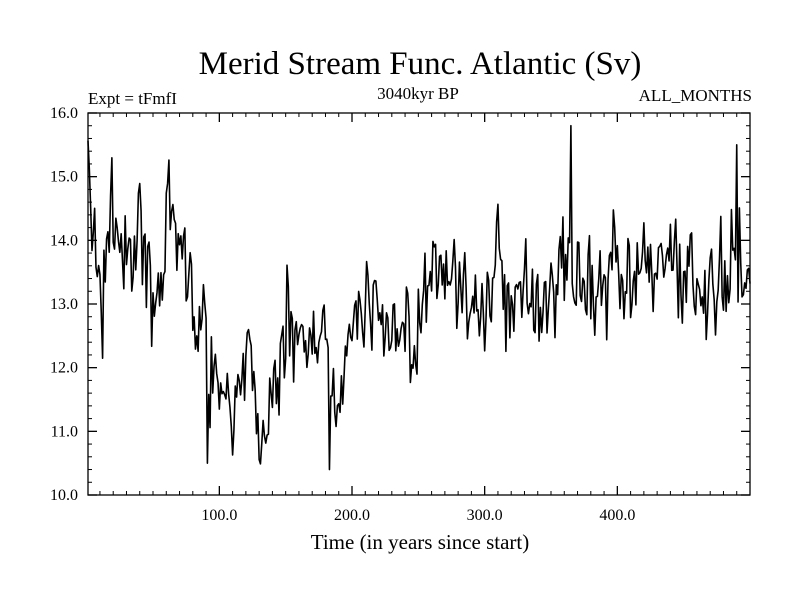 This screenshot has height=600, width=800. Describe the element at coordinates (64, 240) in the screenshot. I see `y-tick-label: 14.0` at that location.